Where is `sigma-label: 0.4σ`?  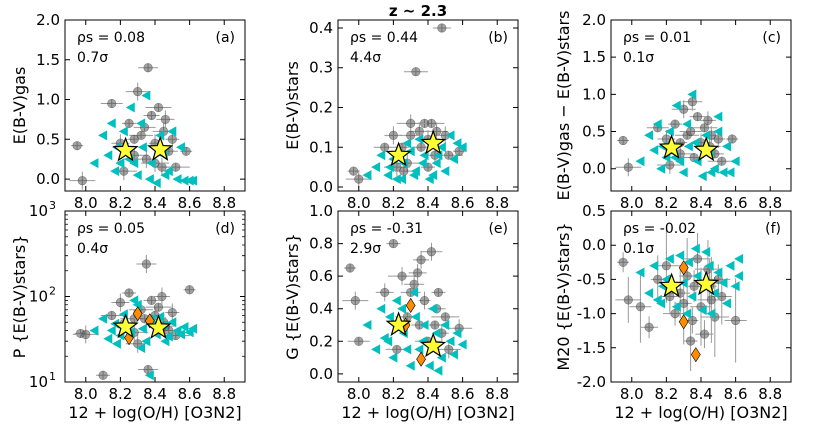
sigma-label: 0.4σ is located at coordinates (92, 249).